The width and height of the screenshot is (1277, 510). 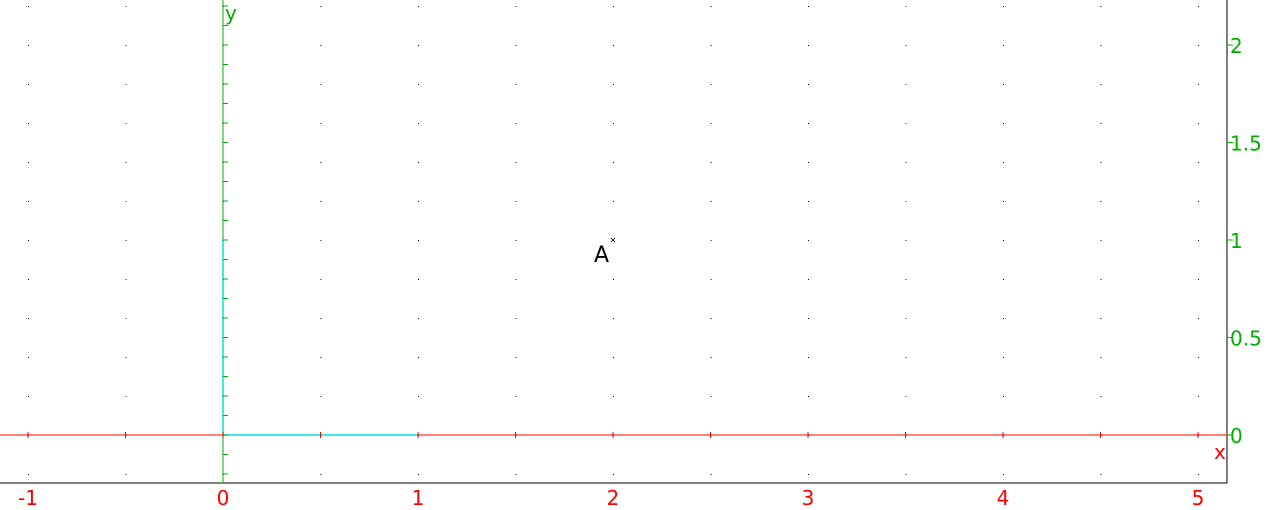 I want to click on plotted-points: A, so click(x=605, y=252).